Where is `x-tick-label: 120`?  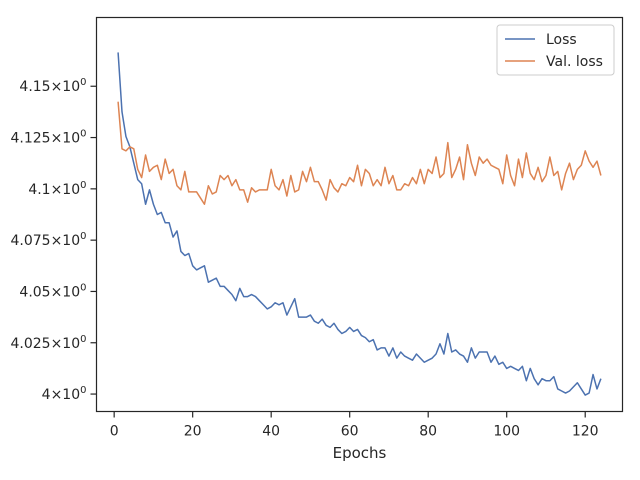 x-tick-label: 120 is located at coordinates (585, 432).